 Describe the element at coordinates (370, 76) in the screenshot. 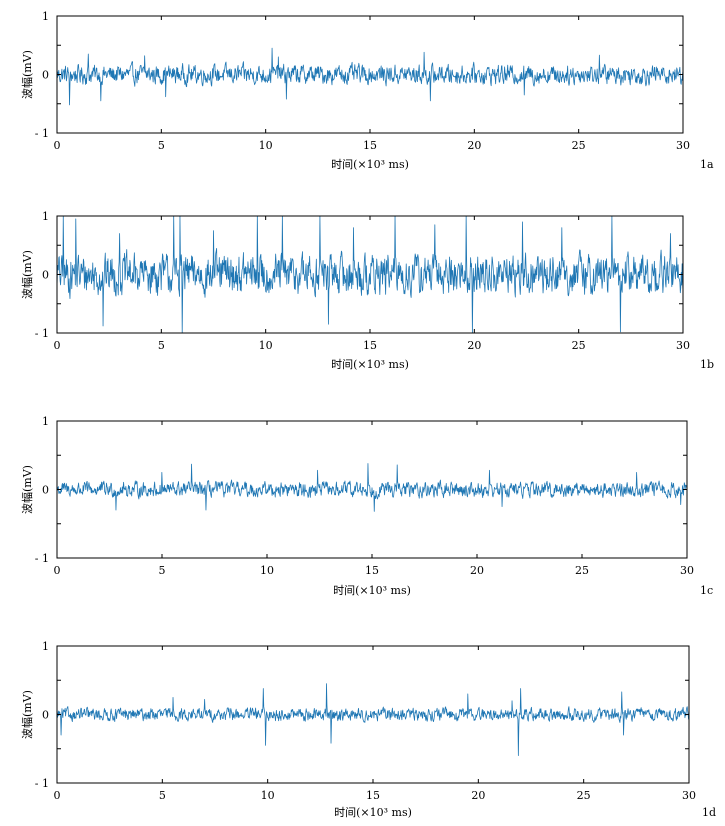

I see `signal-trace-1a` at that location.